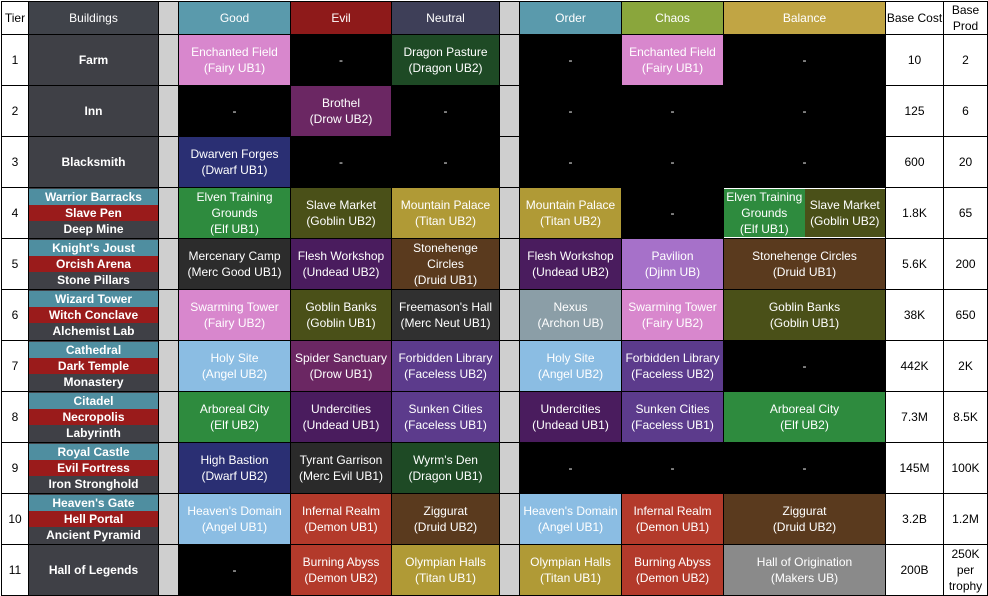 The image size is (988, 596). What do you see at coordinates (965, 162) in the screenshot?
I see `base-prod-cell: 20` at bounding box center [965, 162].